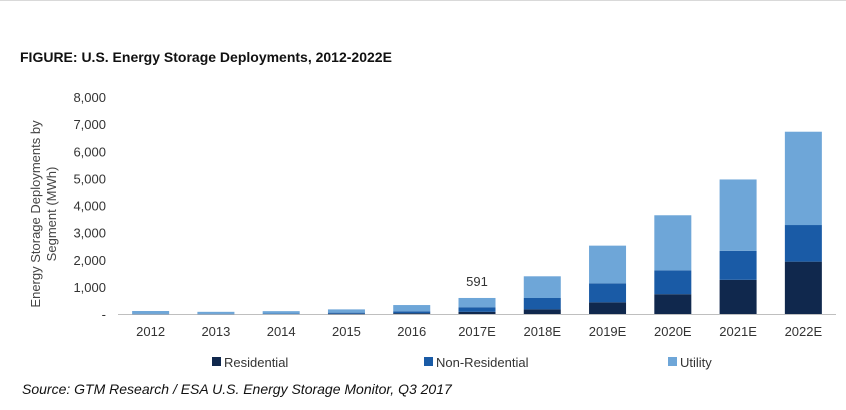 The image size is (846, 410). Describe the element at coordinates (89, 151) in the screenshot. I see `y-tick-label: 6,000` at that location.